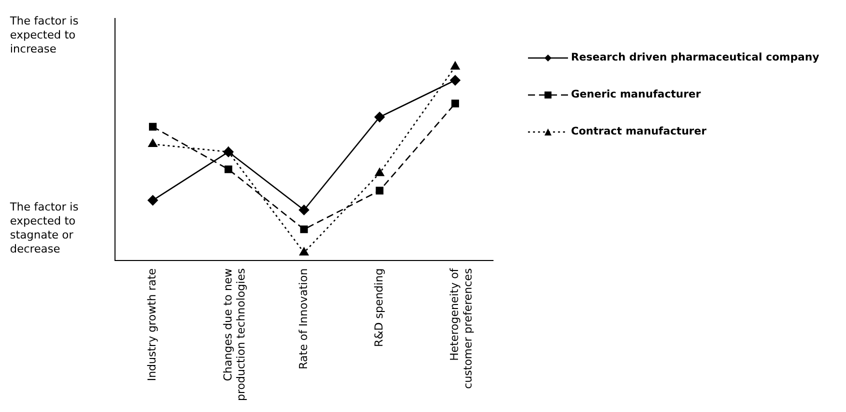  Describe the element at coordinates (303, 319) in the screenshot. I see `x-tick-label: Rate of Innovation` at that location.